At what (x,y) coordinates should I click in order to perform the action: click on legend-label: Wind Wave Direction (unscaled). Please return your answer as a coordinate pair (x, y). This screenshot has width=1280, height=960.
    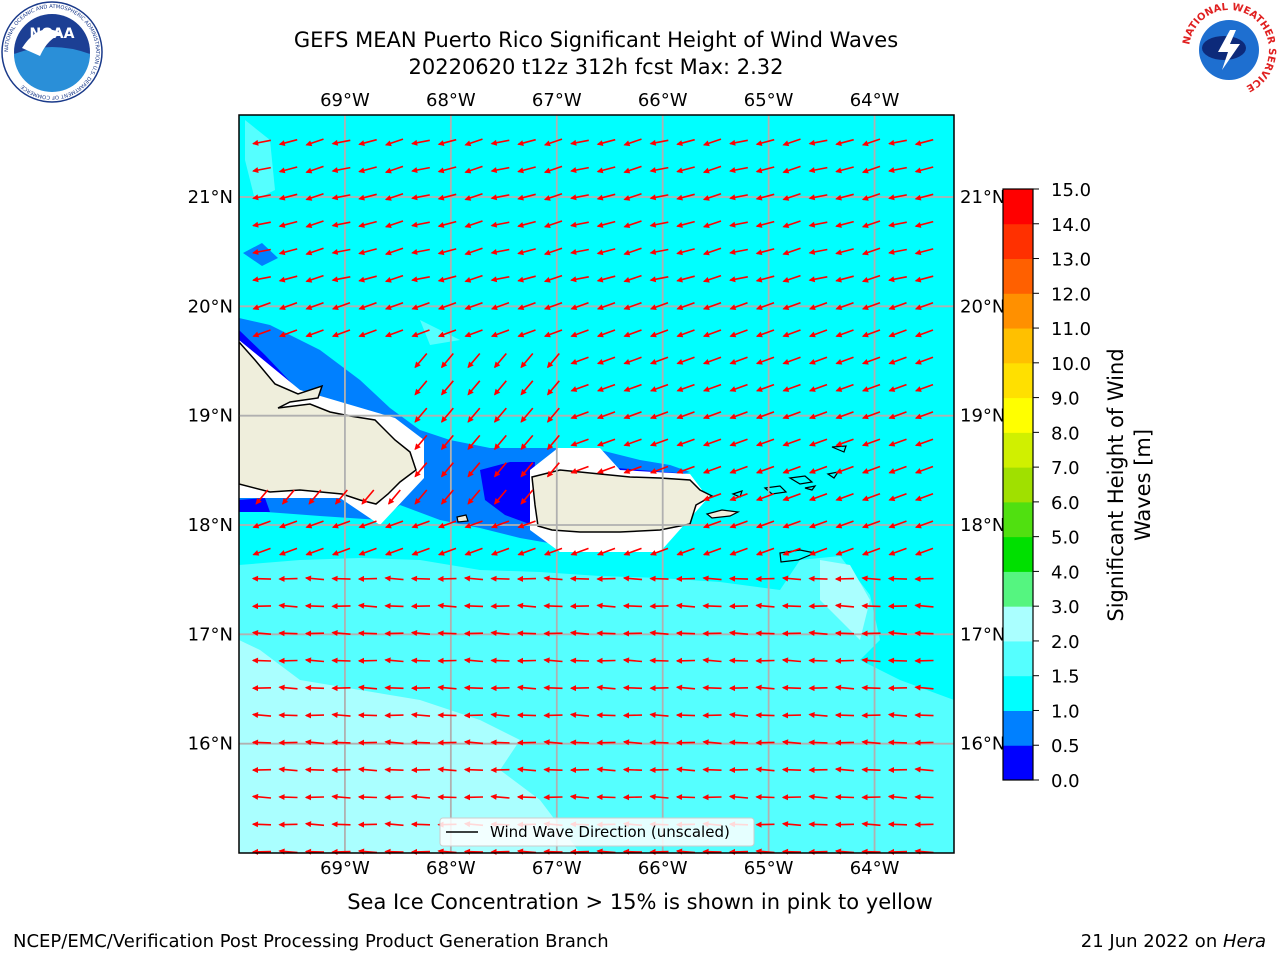
    Looking at the image, I should click on (610, 832).